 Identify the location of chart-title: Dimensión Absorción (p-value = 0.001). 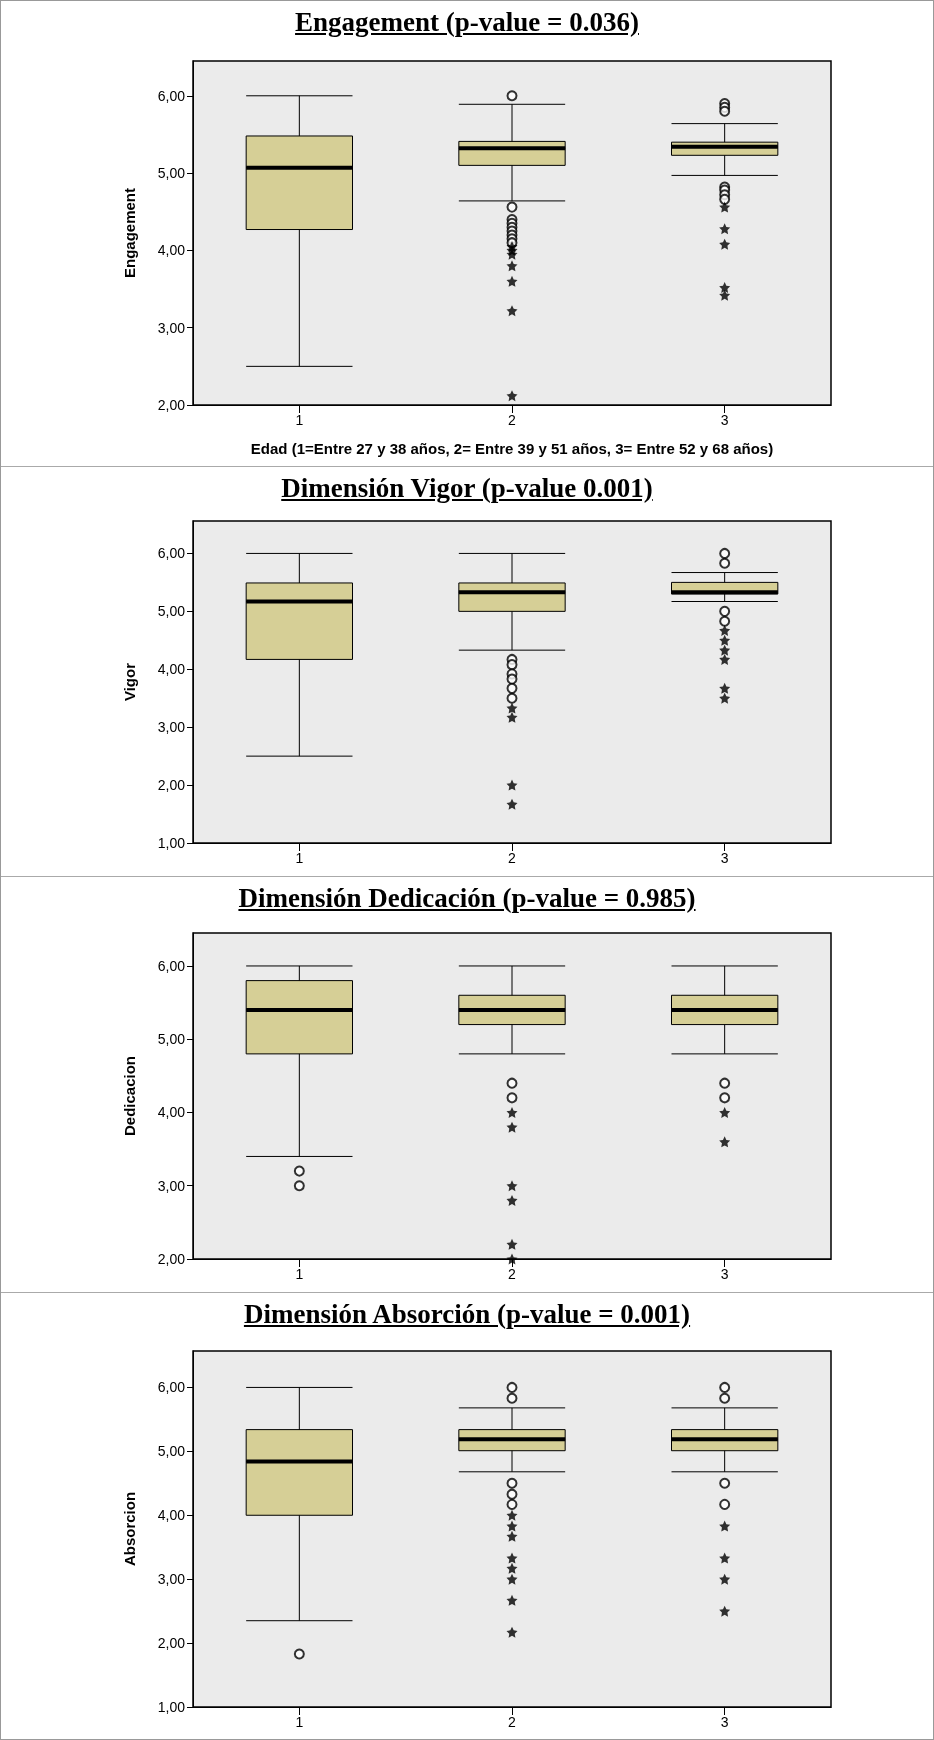
(467, 1314).